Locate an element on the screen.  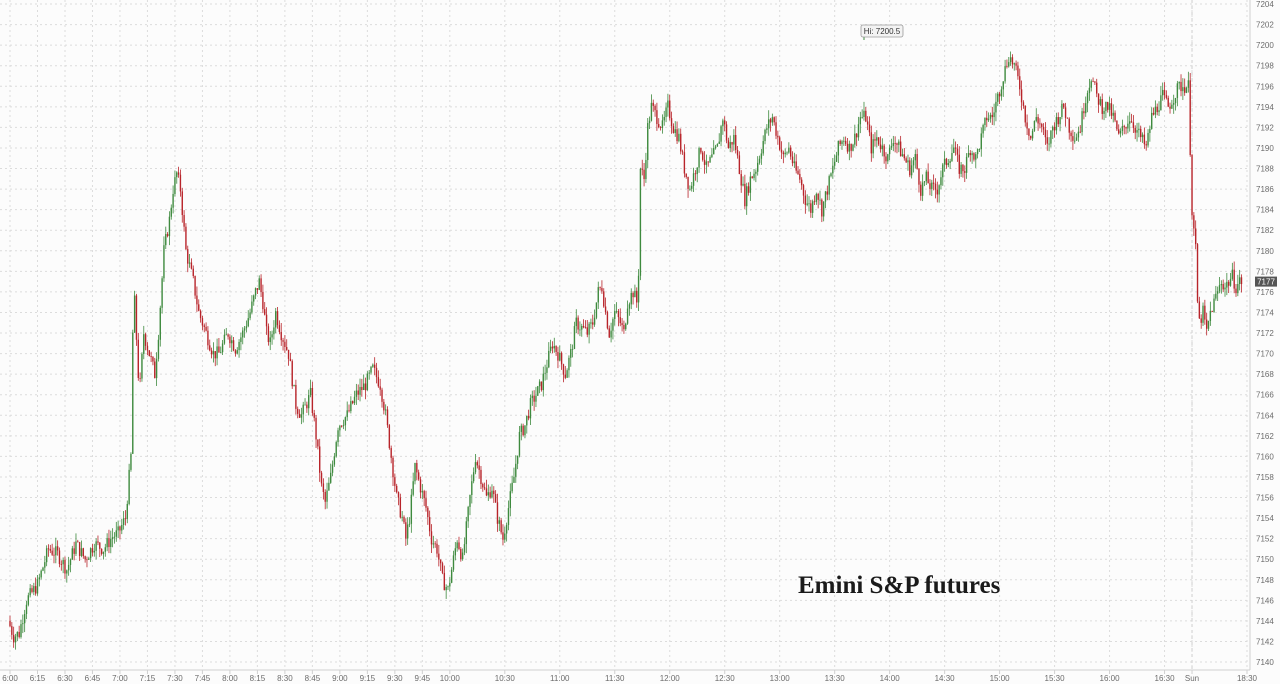
y-tick-label: 7164 is located at coordinates (1265, 415).